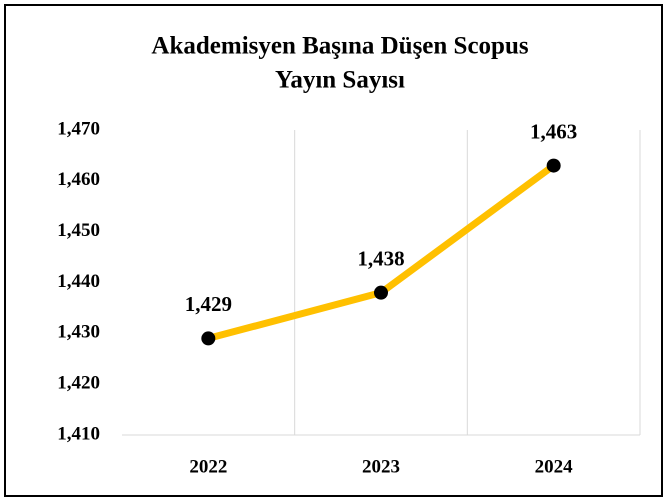 The height and width of the screenshot is (502, 668). I want to click on y-tick-label: 1,410, so click(78, 433).